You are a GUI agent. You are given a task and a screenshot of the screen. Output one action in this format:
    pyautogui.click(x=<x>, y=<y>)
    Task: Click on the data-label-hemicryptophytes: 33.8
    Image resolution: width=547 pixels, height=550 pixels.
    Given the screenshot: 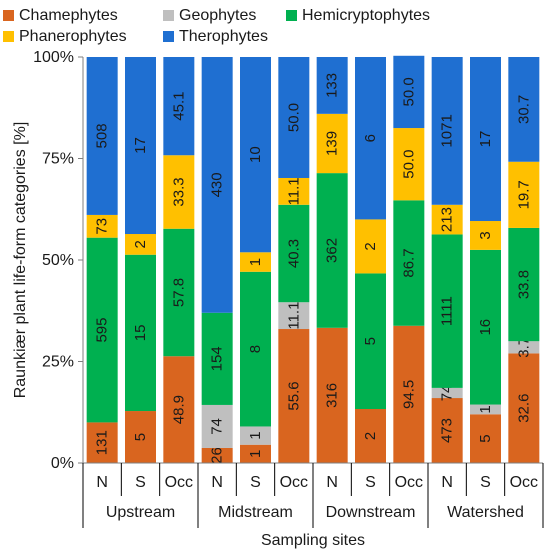 What is the action you would take?
    pyautogui.click(x=523, y=284)
    